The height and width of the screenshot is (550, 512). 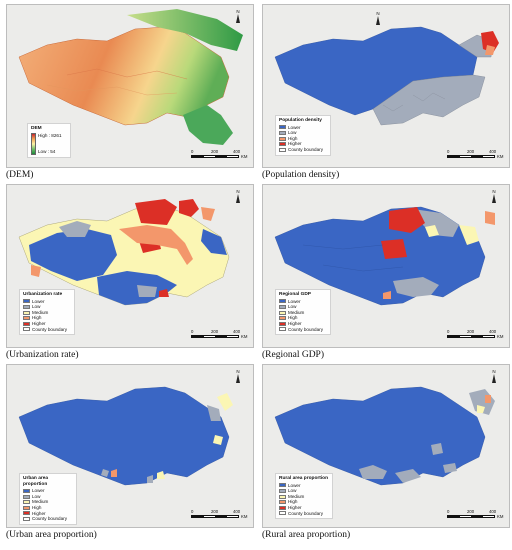 I want to click on dem-legend: DEM High : 8261 Low : 54, so click(x=49, y=140).